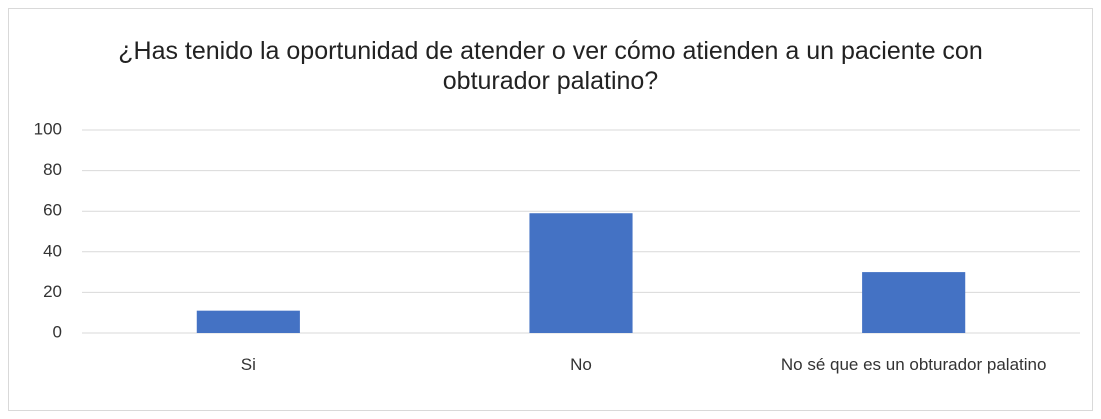  What do you see at coordinates (52, 291) in the screenshot?
I see `y-tick-label: 20` at bounding box center [52, 291].